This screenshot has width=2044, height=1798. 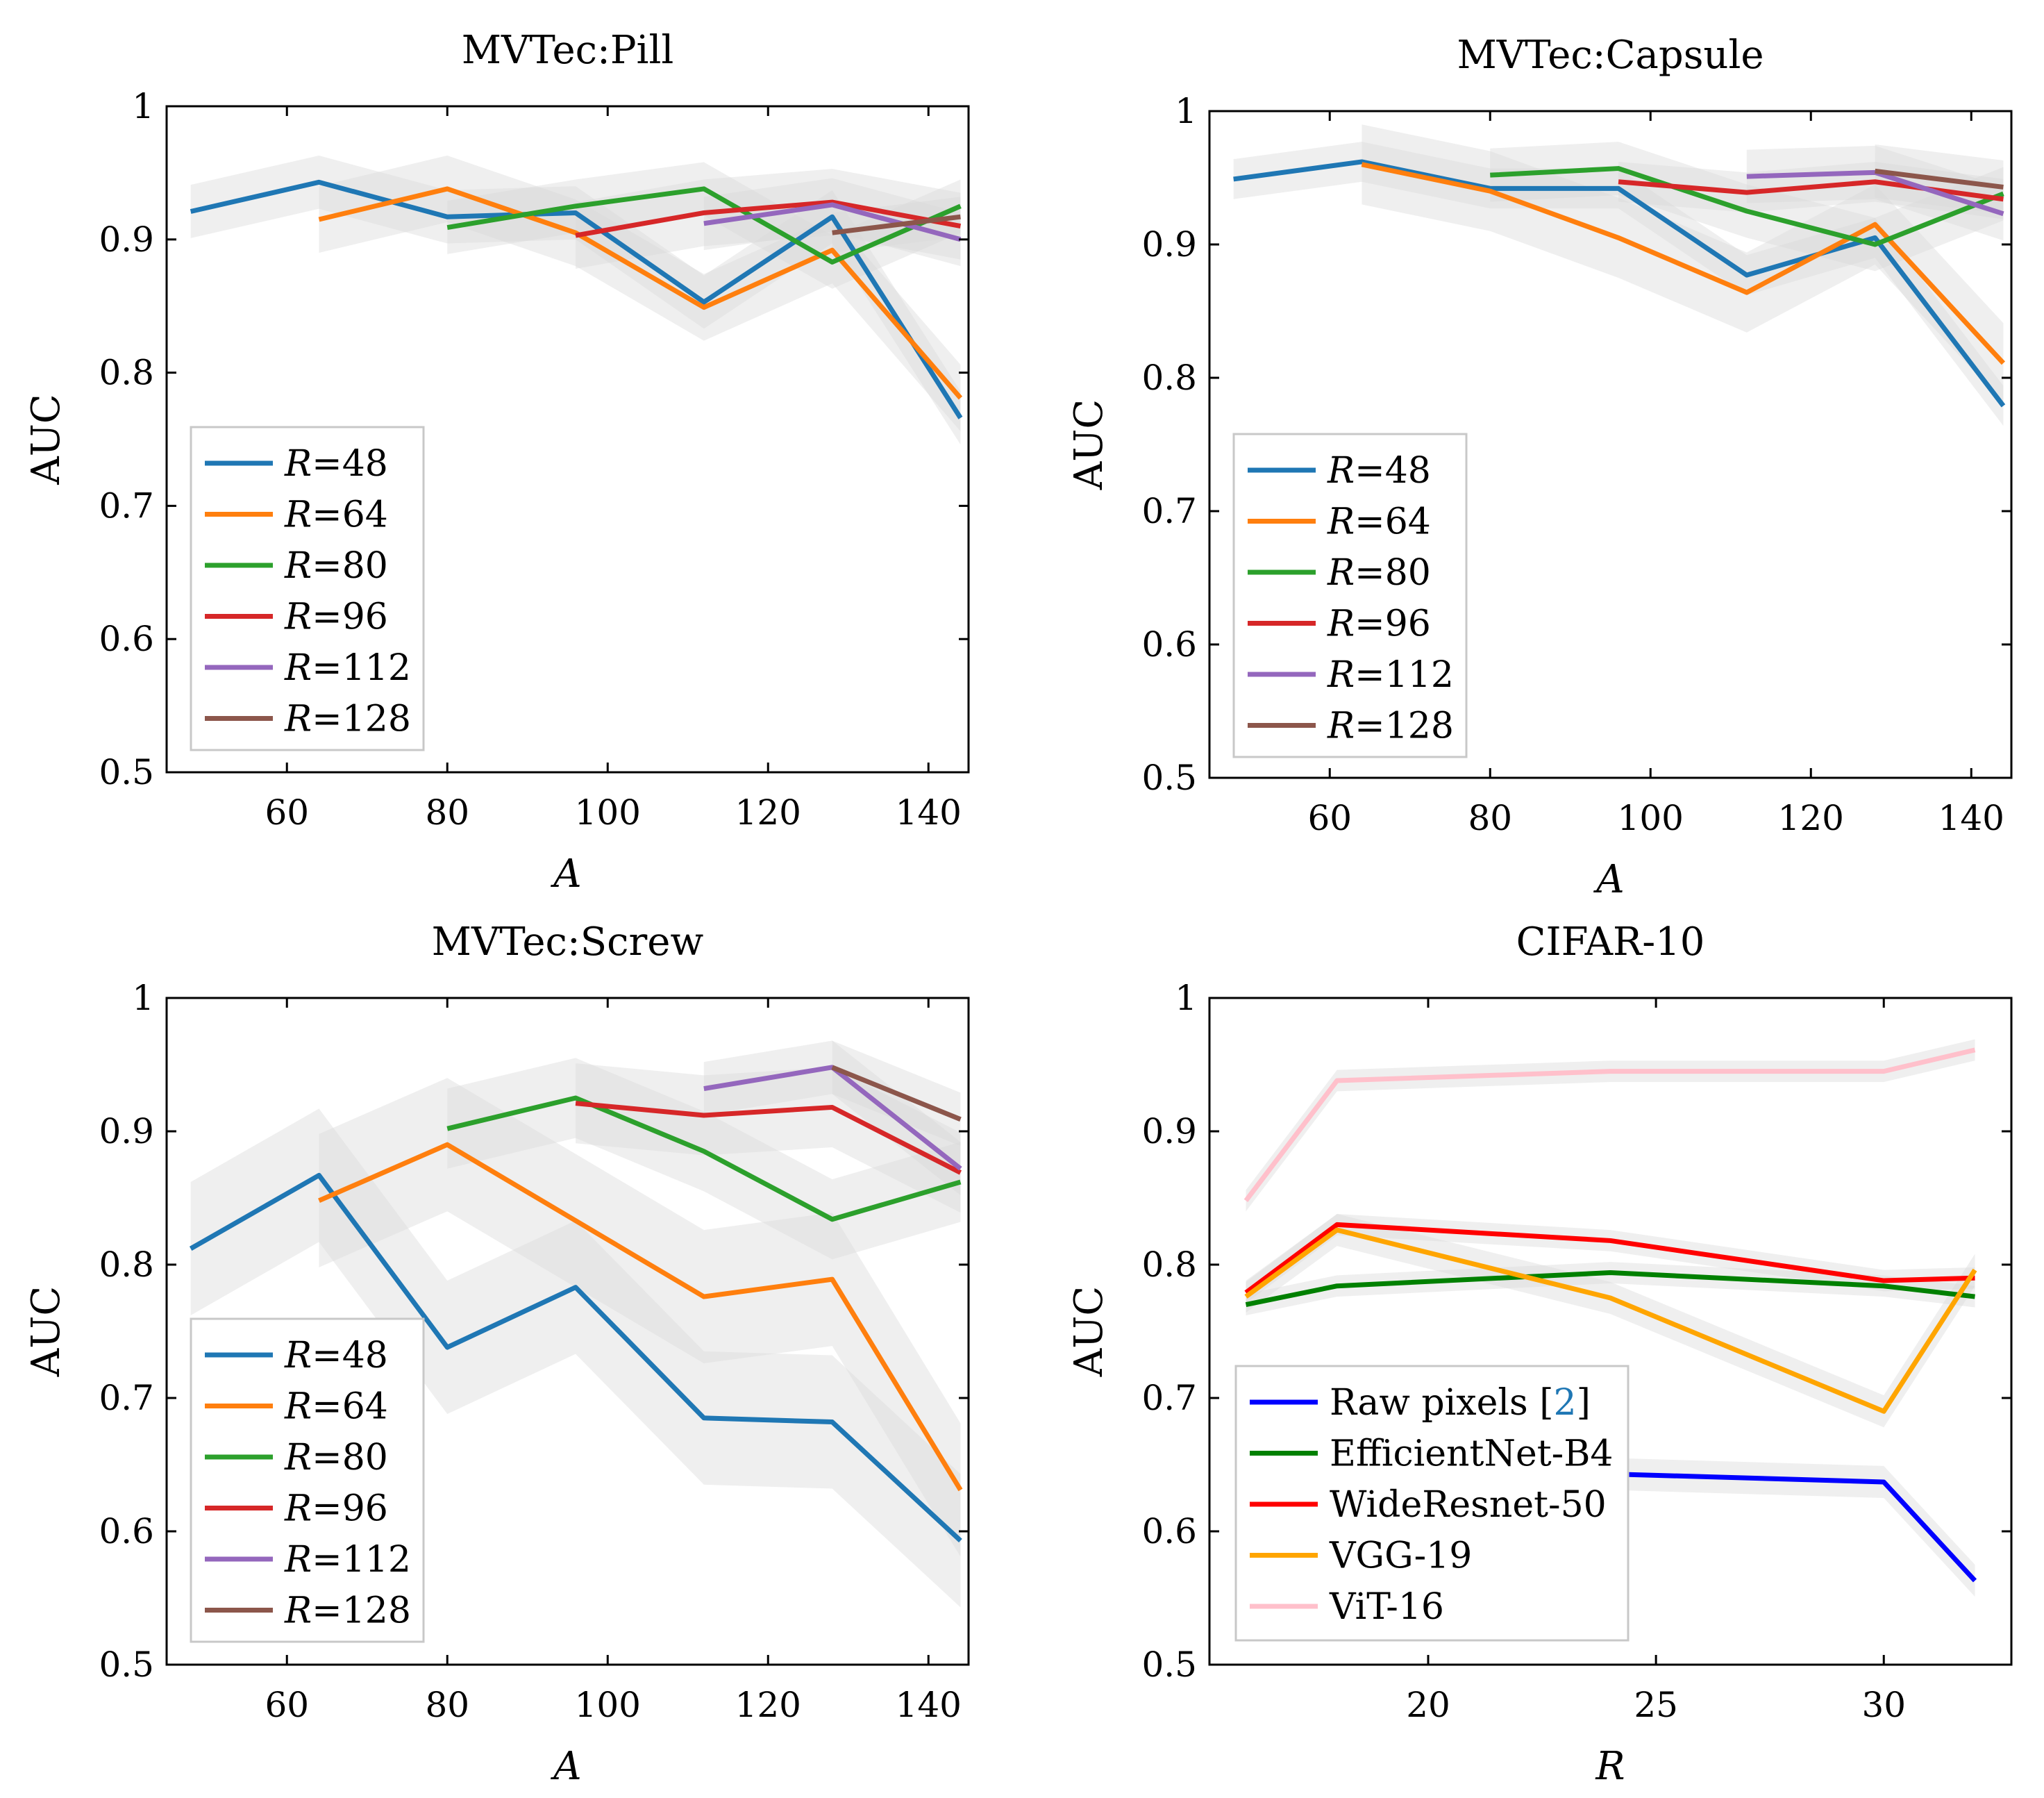 What do you see at coordinates (1169, 1265) in the screenshot?
I see `y-tick-label: 0.8` at bounding box center [1169, 1265].